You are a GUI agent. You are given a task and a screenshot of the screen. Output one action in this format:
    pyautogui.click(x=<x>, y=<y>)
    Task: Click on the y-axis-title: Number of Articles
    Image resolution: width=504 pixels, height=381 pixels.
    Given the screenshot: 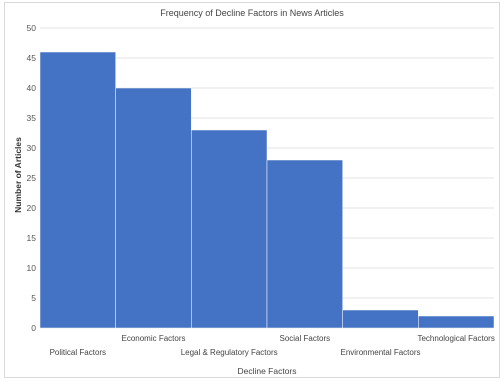 What is the action you would take?
    pyautogui.click(x=18, y=175)
    